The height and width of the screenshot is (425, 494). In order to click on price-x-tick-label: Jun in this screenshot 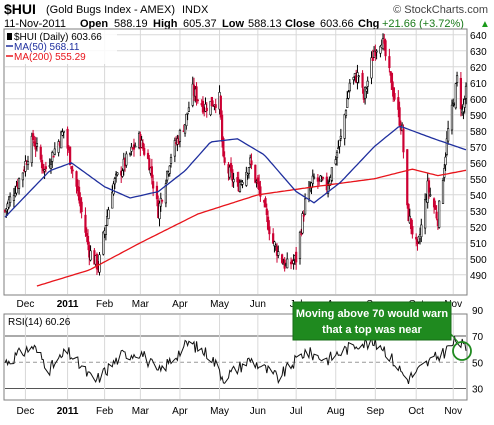, I will do `click(258, 304)`.